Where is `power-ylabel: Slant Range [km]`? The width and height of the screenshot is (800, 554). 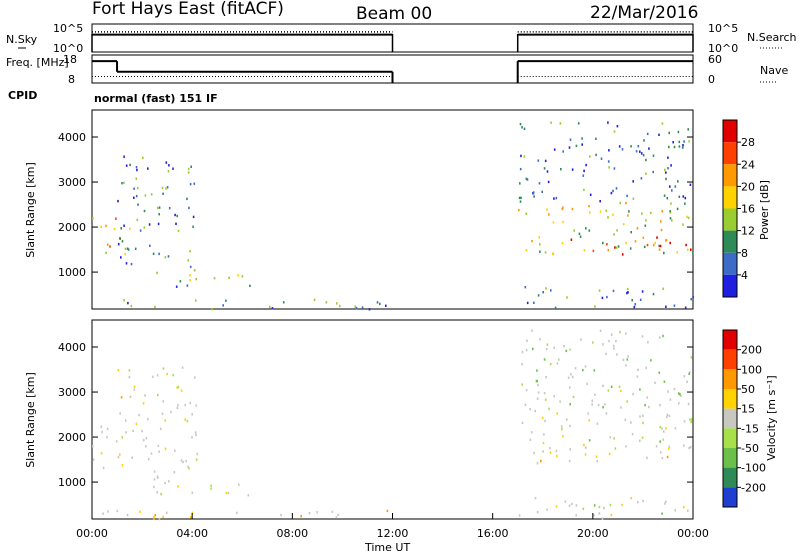
power-ylabel: Slant Range [km] is located at coordinates (30, 210).